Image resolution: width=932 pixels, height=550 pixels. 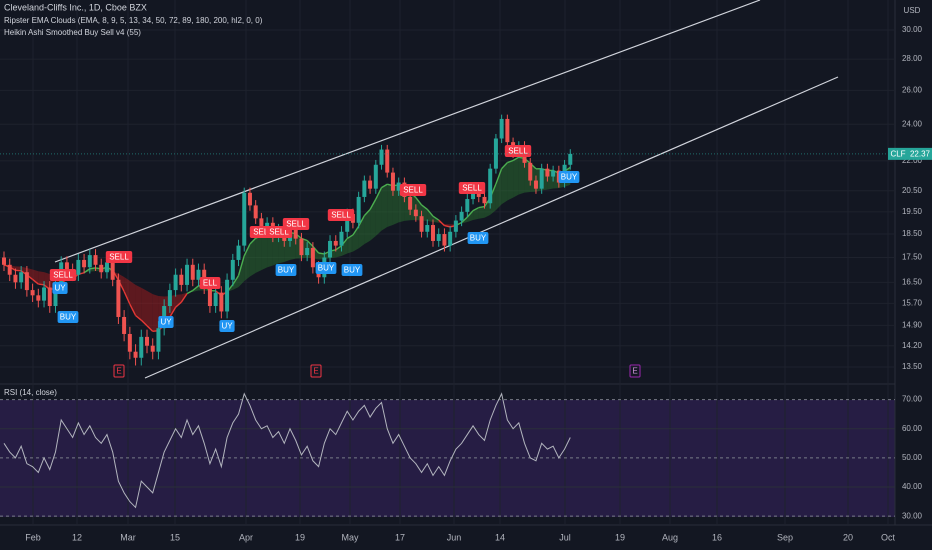 I want to click on y-tick-label: 24.00, so click(x=912, y=123).